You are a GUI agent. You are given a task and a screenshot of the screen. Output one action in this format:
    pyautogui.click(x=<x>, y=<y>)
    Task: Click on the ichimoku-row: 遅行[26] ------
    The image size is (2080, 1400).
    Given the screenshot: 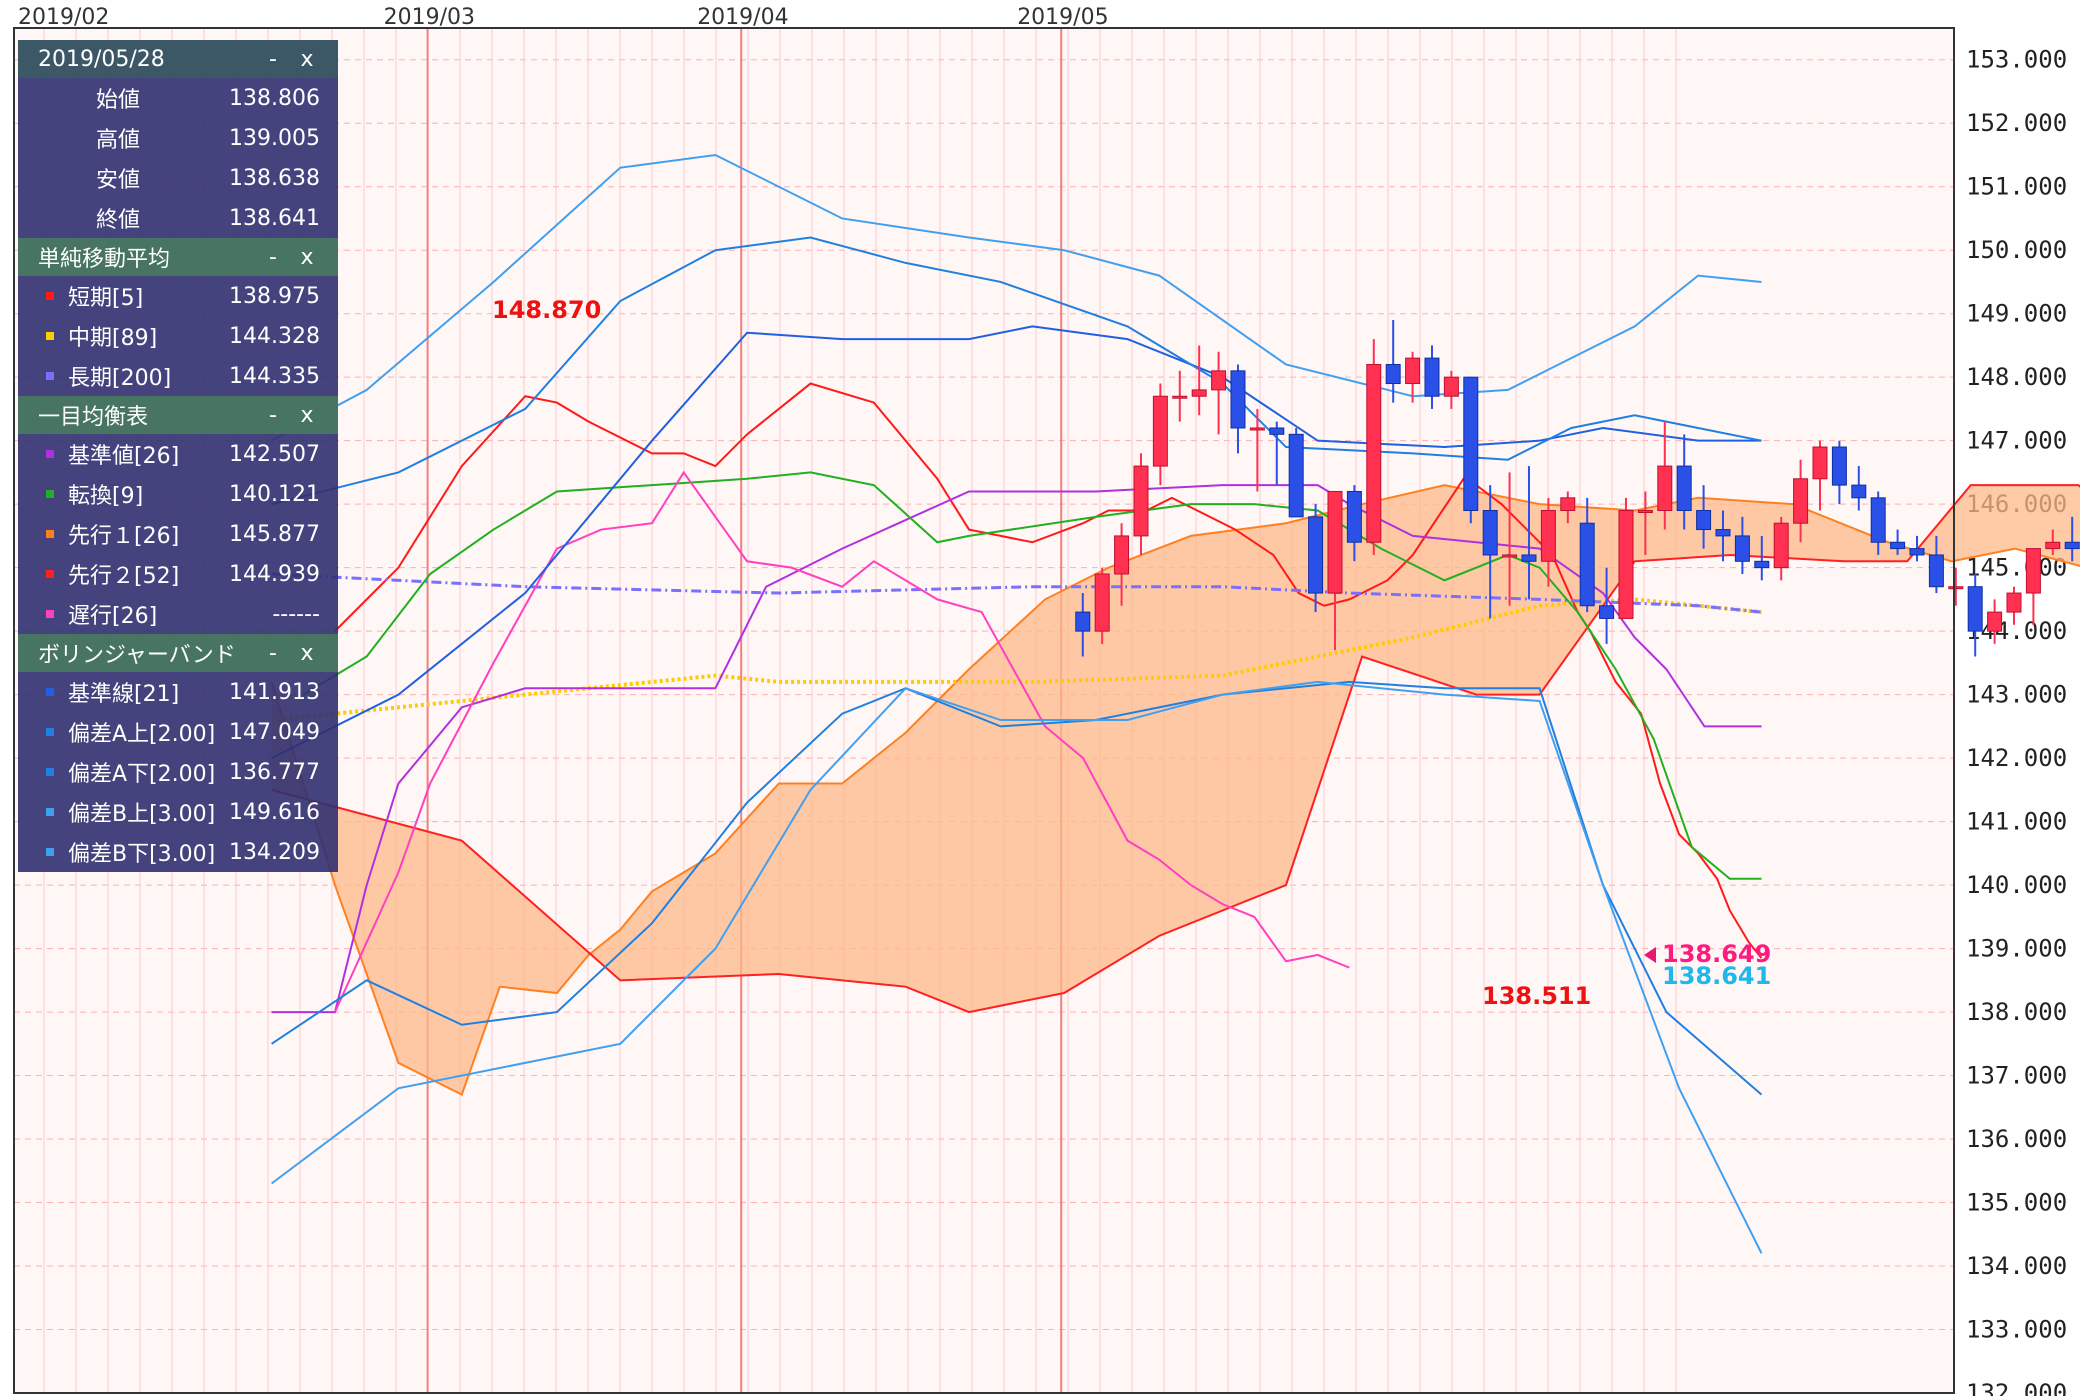 What is the action you would take?
    pyautogui.click(x=178, y=614)
    